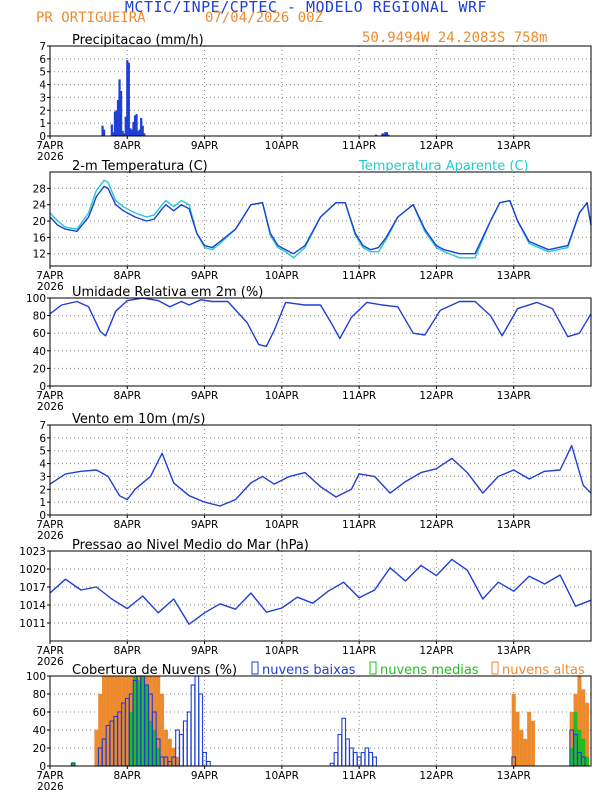  What do you see at coordinates (42, 73) in the screenshot?
I see `y-tick-label: 5` at bounding box center [42, 73].